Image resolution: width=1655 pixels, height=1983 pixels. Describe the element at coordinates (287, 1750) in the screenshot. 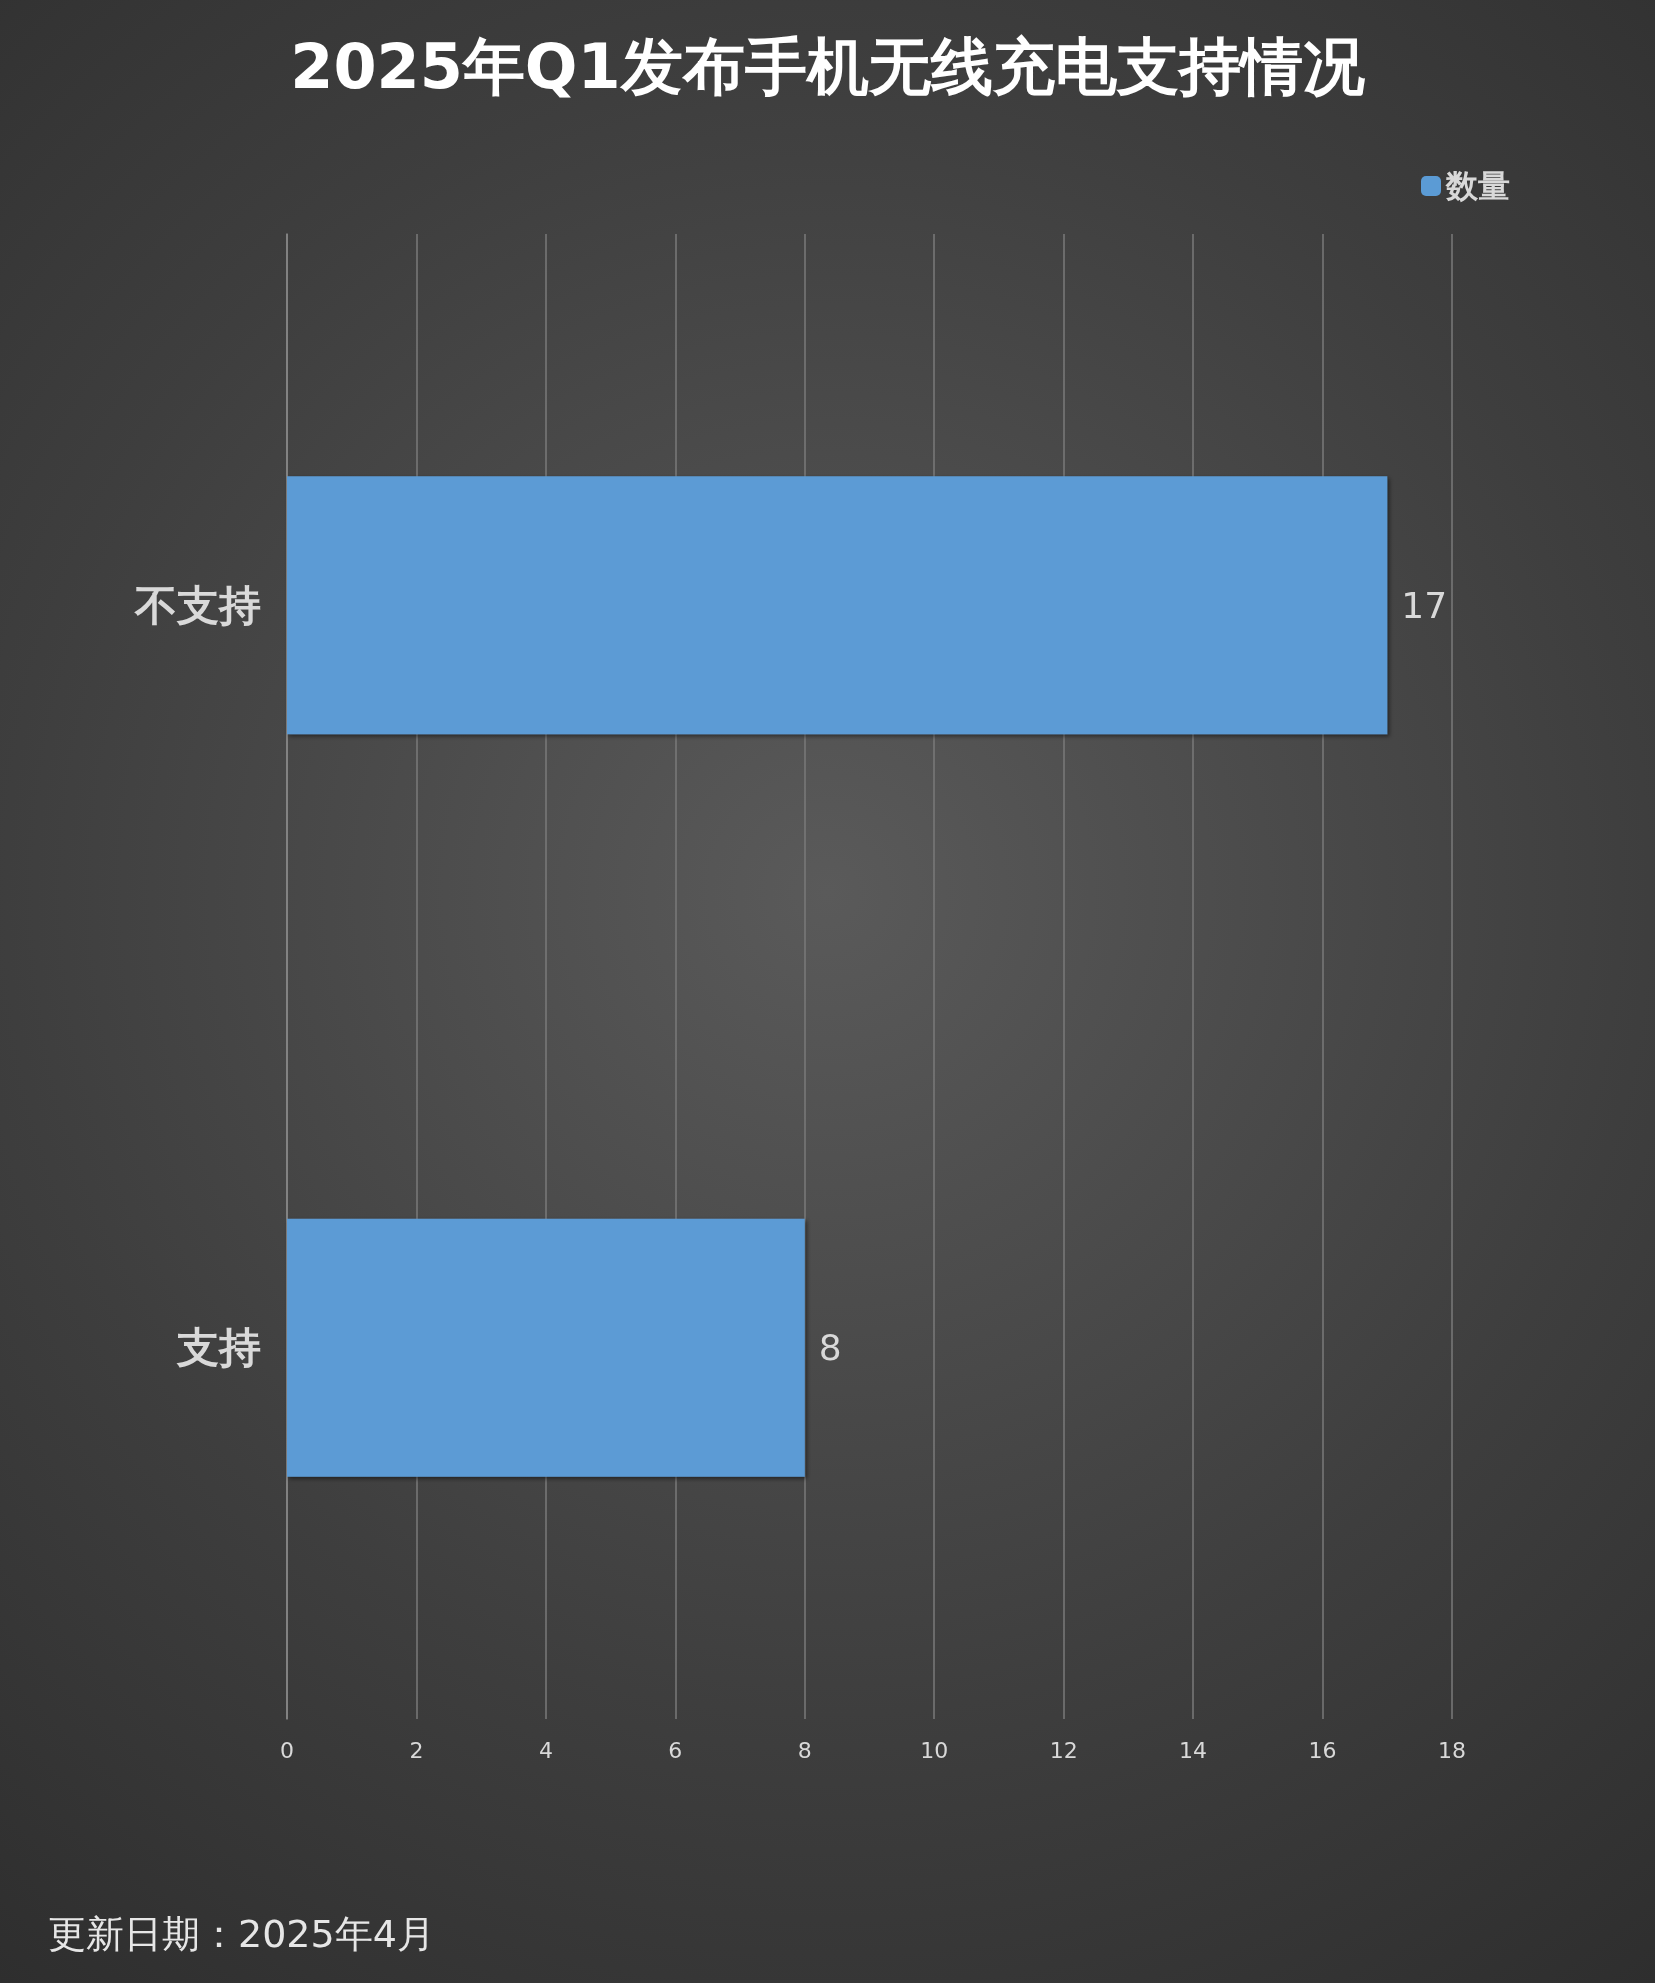

I see `x-tick-label: 0` at that location.